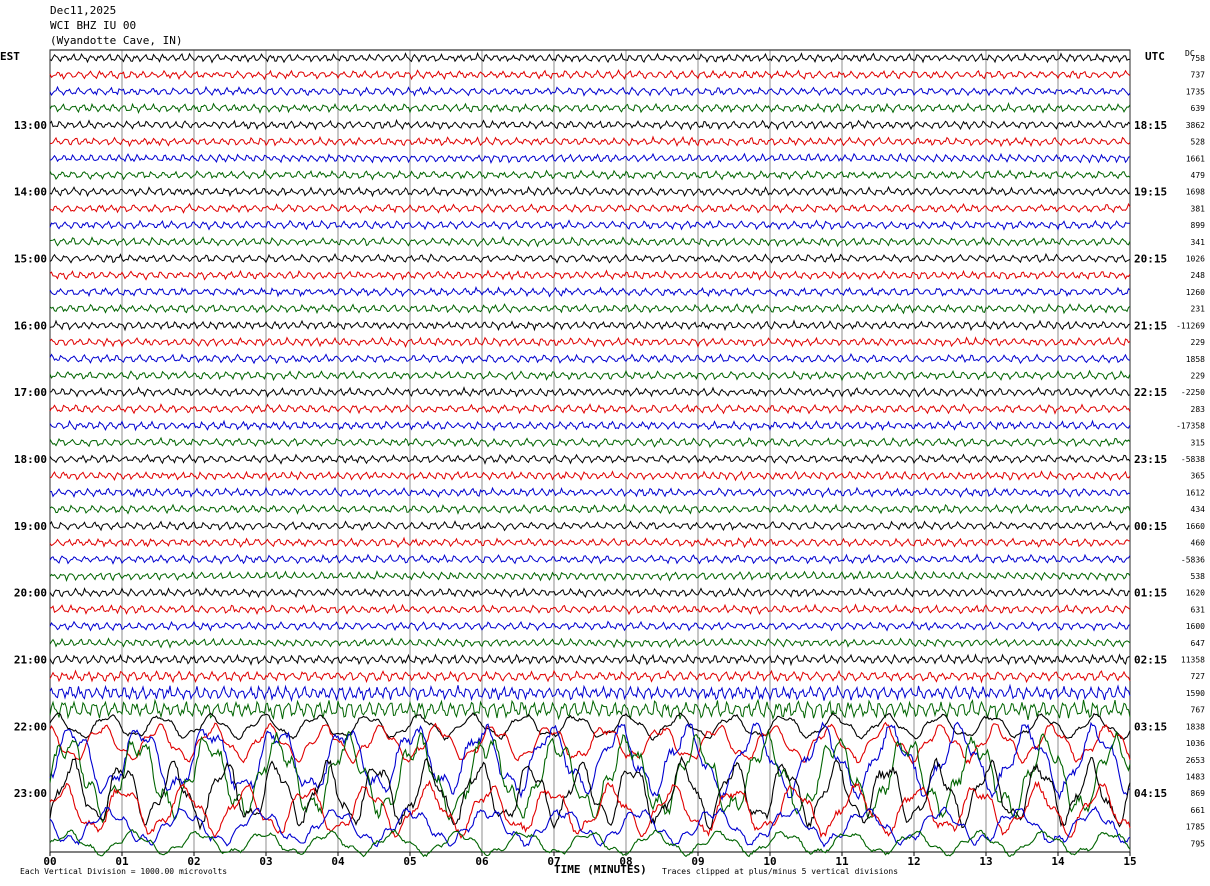 This screenshot has height=886, width=1210. Describe the element at coordinates (1198, 108) in the screenshot. I see `dc-offset-label: 639` at that location.